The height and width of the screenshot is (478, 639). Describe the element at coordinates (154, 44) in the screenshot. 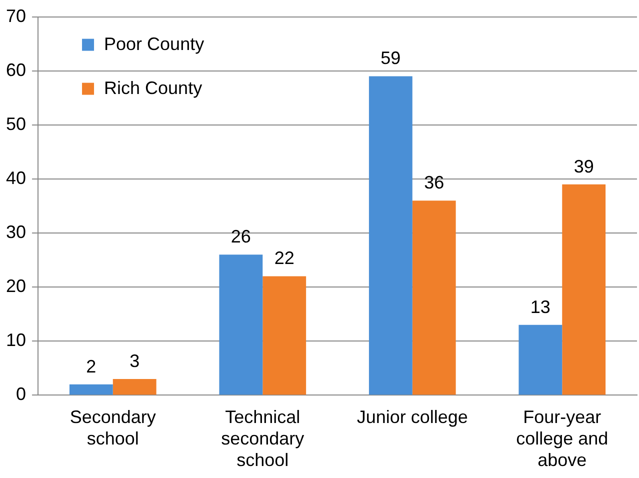

I see `legend-label: Poor County` at that location.